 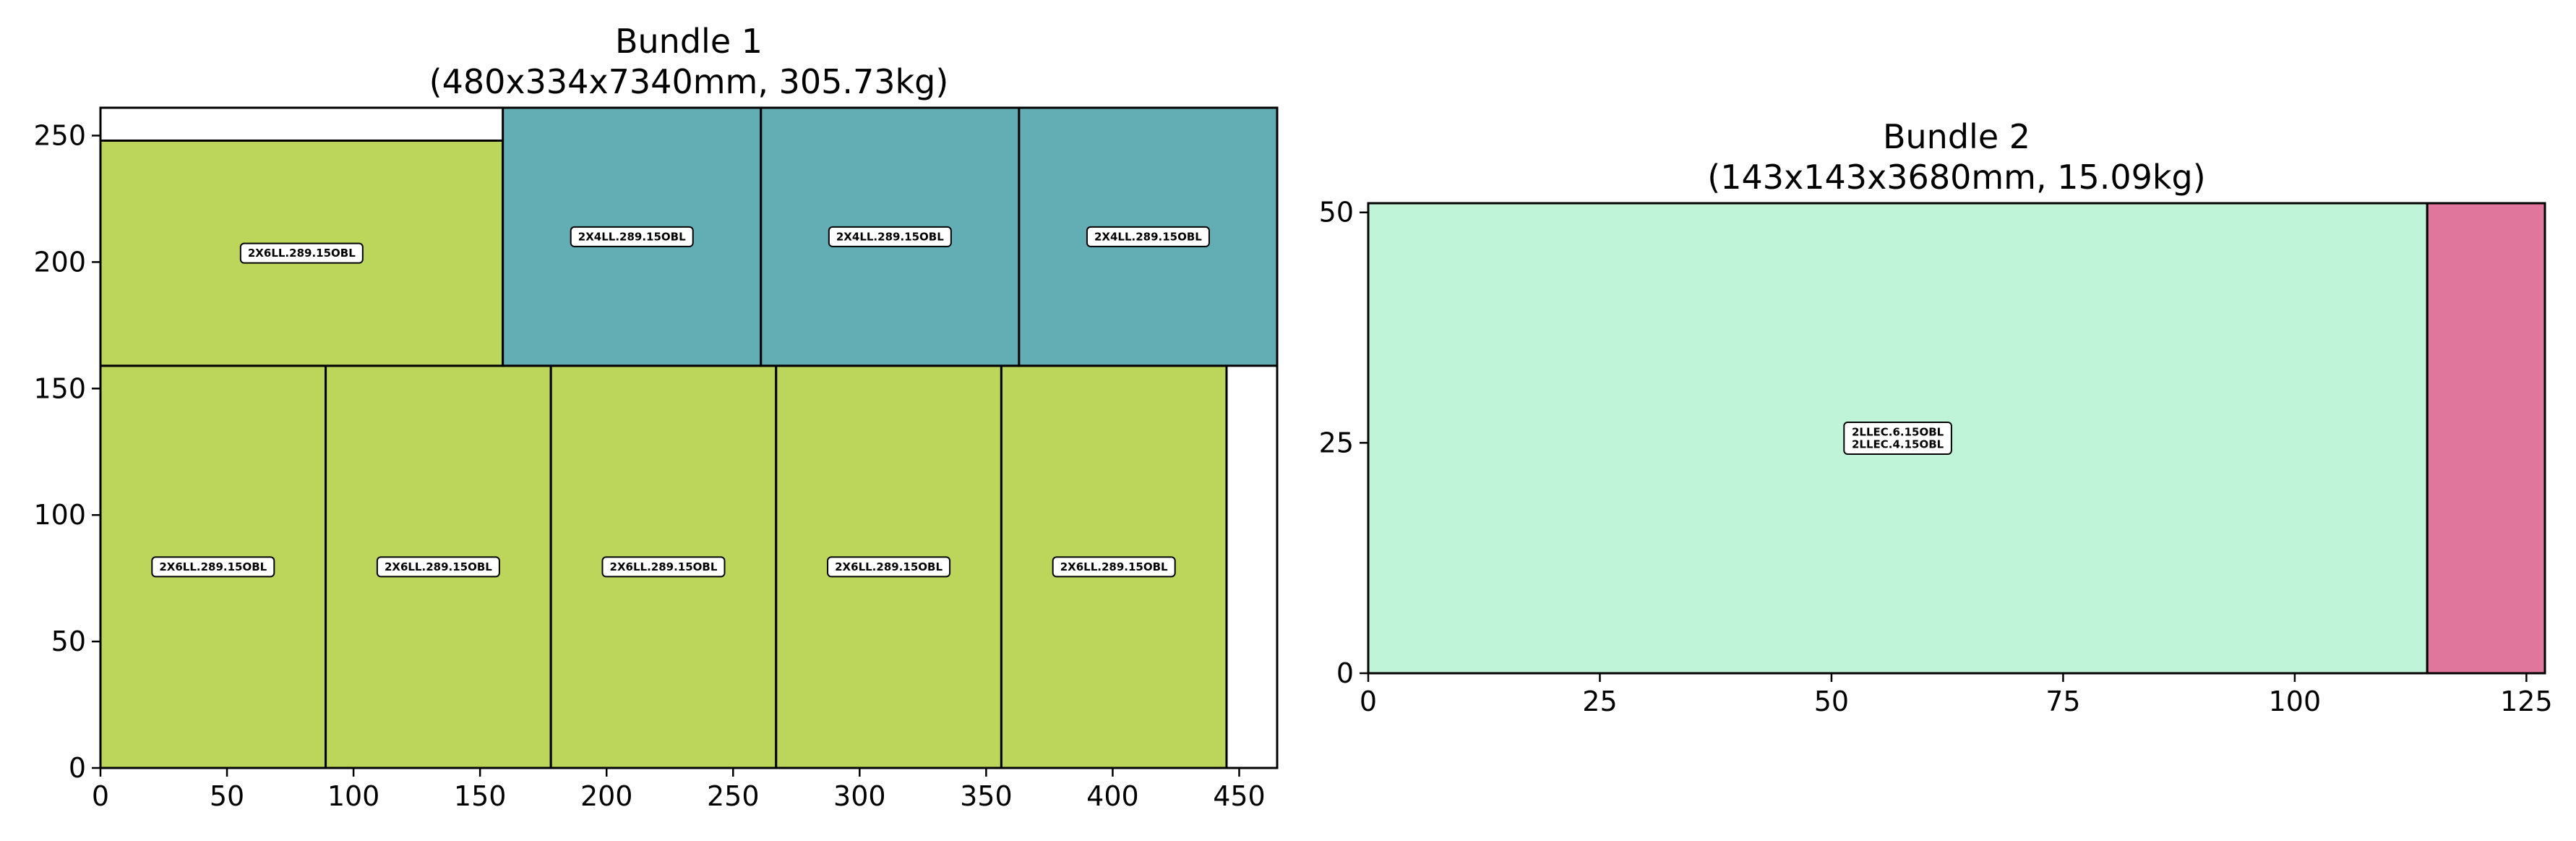 What do you see at coordinates (987, 796) in the screenshot?
I see `x-tick-label: 350` at bounding box center [987, 796].